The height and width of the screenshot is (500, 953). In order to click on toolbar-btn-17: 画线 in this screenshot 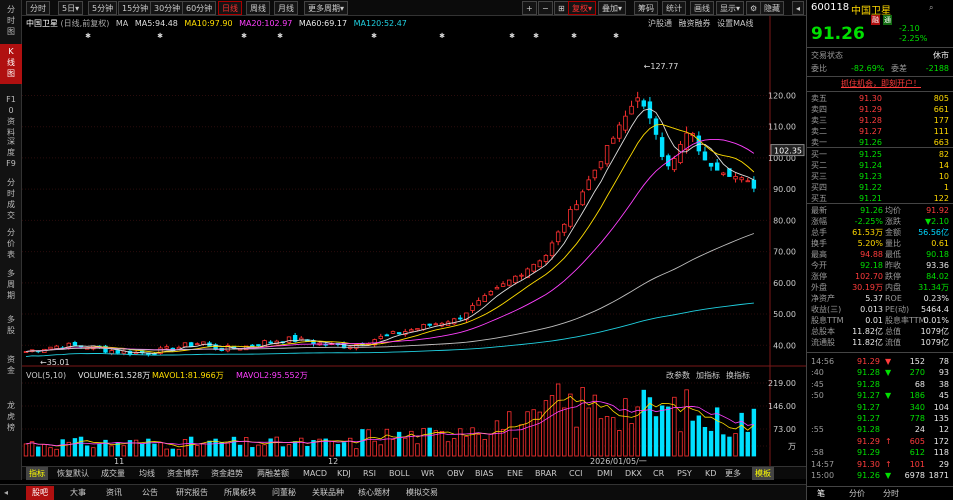, I will do `click(702, 8)`.